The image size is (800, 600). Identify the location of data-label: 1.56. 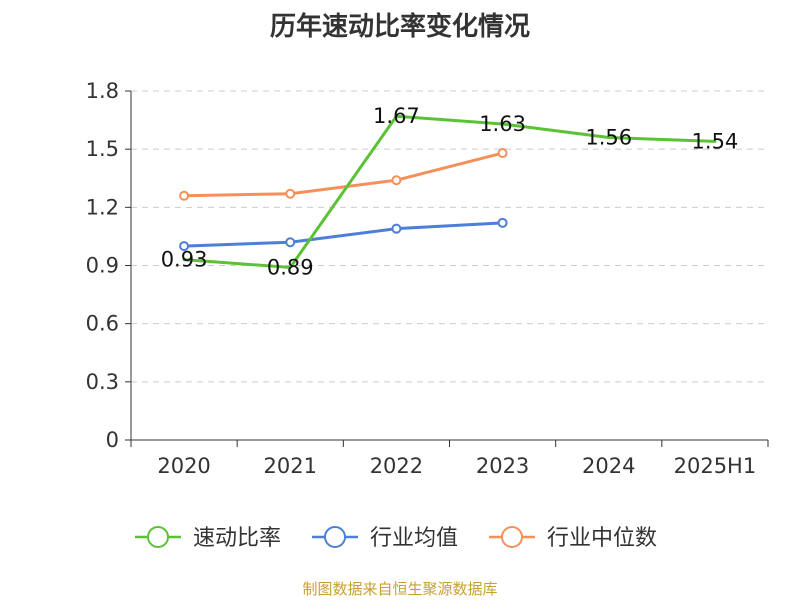
(608, 138).